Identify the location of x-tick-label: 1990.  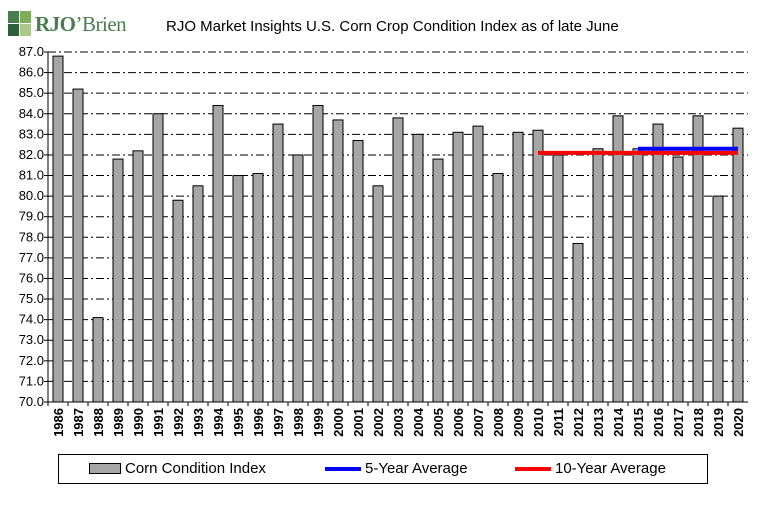
(138, 422).